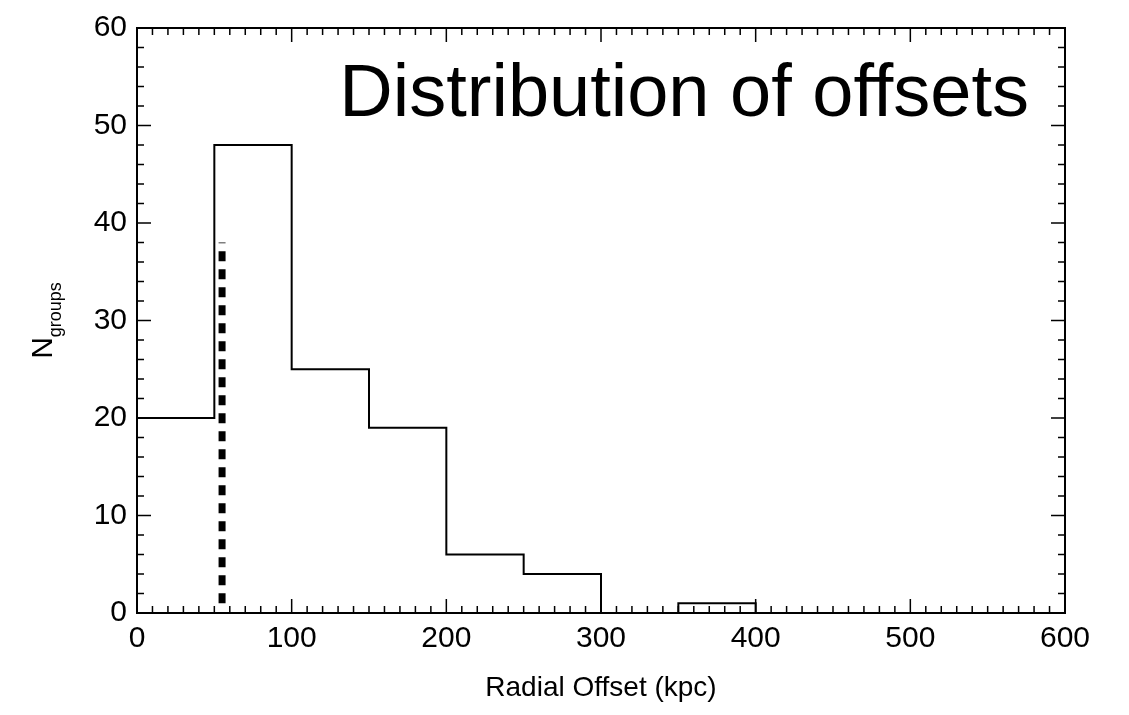 The image size is (1129, 715). What do you see at coordinates (110, 221) in the screenshot?
I see `y-tick-label: 40` at bounding box center [110, 221].